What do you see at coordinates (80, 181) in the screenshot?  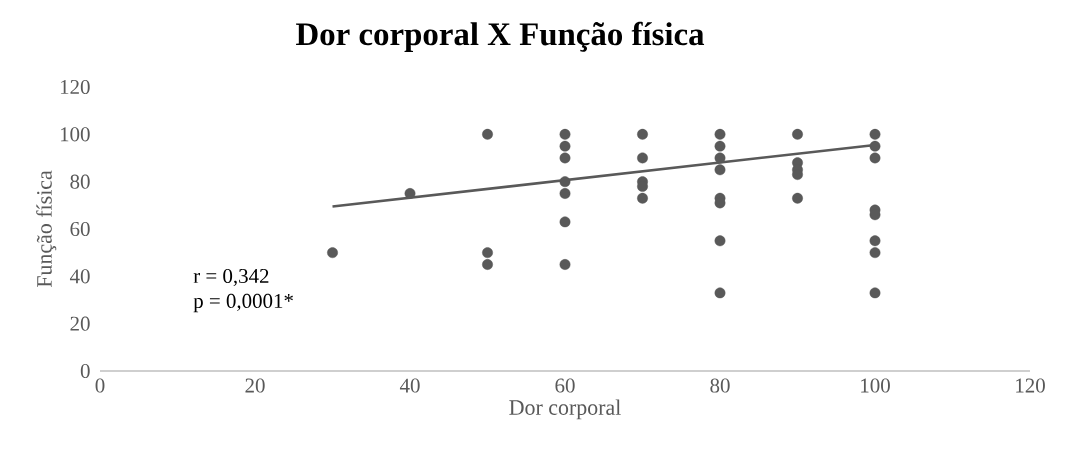 I see `y-tick-label: 80` at bounding box center [80, 181].